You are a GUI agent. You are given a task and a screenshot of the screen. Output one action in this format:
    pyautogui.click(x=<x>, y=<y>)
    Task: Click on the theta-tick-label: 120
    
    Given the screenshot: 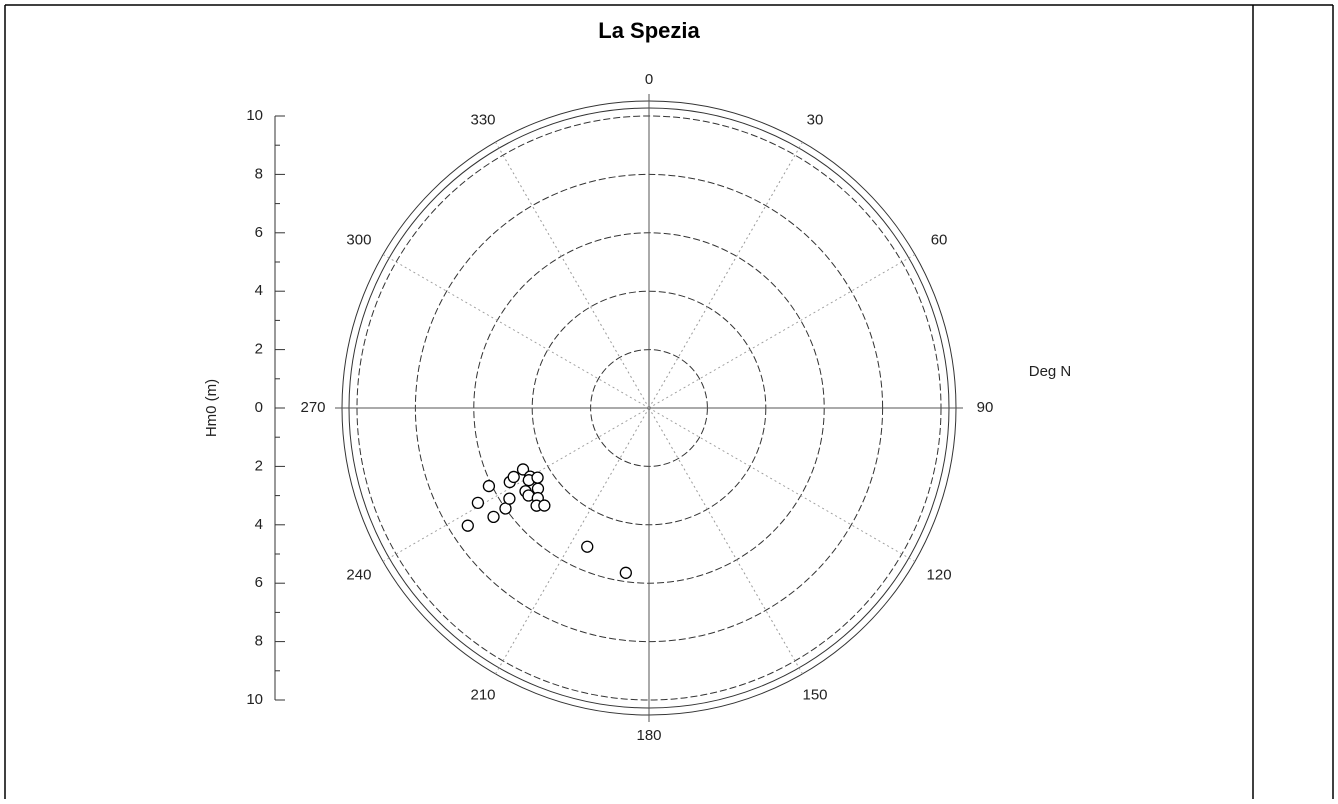 What is the action you would take?
    pyautogui.click(x=939, y=574)
    